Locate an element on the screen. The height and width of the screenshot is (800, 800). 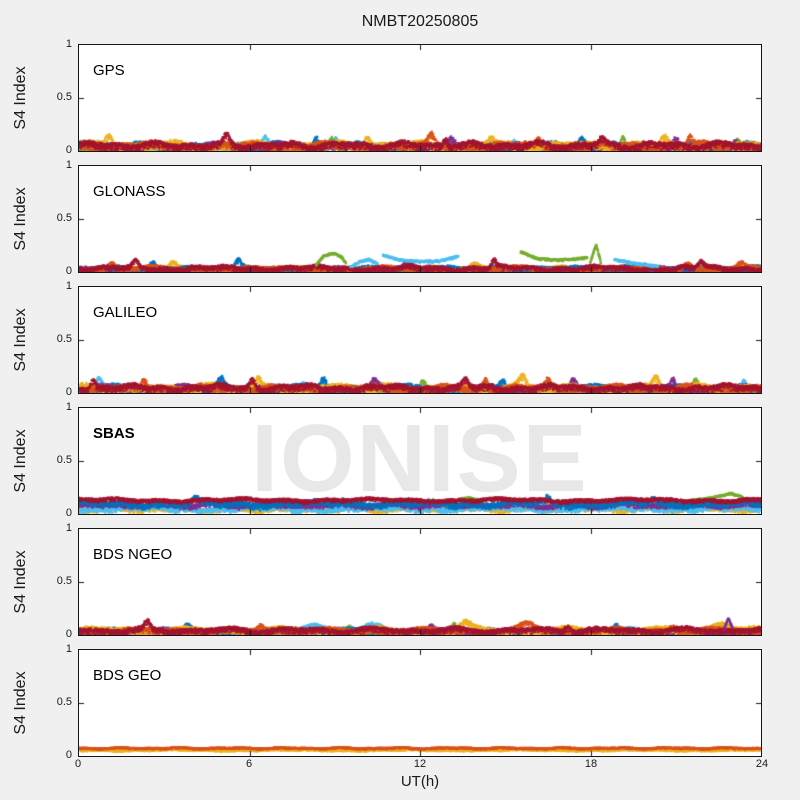
figure-title: NMBT20250805 is located at coordinates (420, 21).